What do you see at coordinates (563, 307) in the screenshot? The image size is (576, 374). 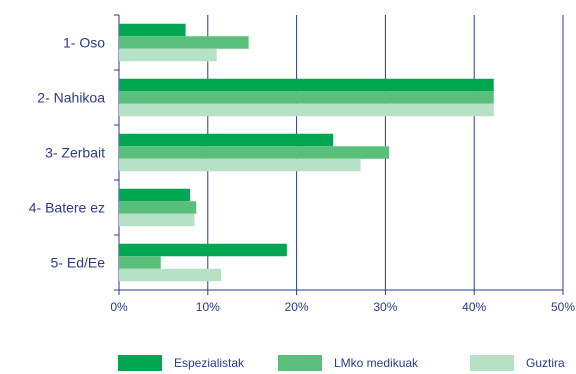 I see `x-tick-label: 50%` at bounding box center [563, 307].